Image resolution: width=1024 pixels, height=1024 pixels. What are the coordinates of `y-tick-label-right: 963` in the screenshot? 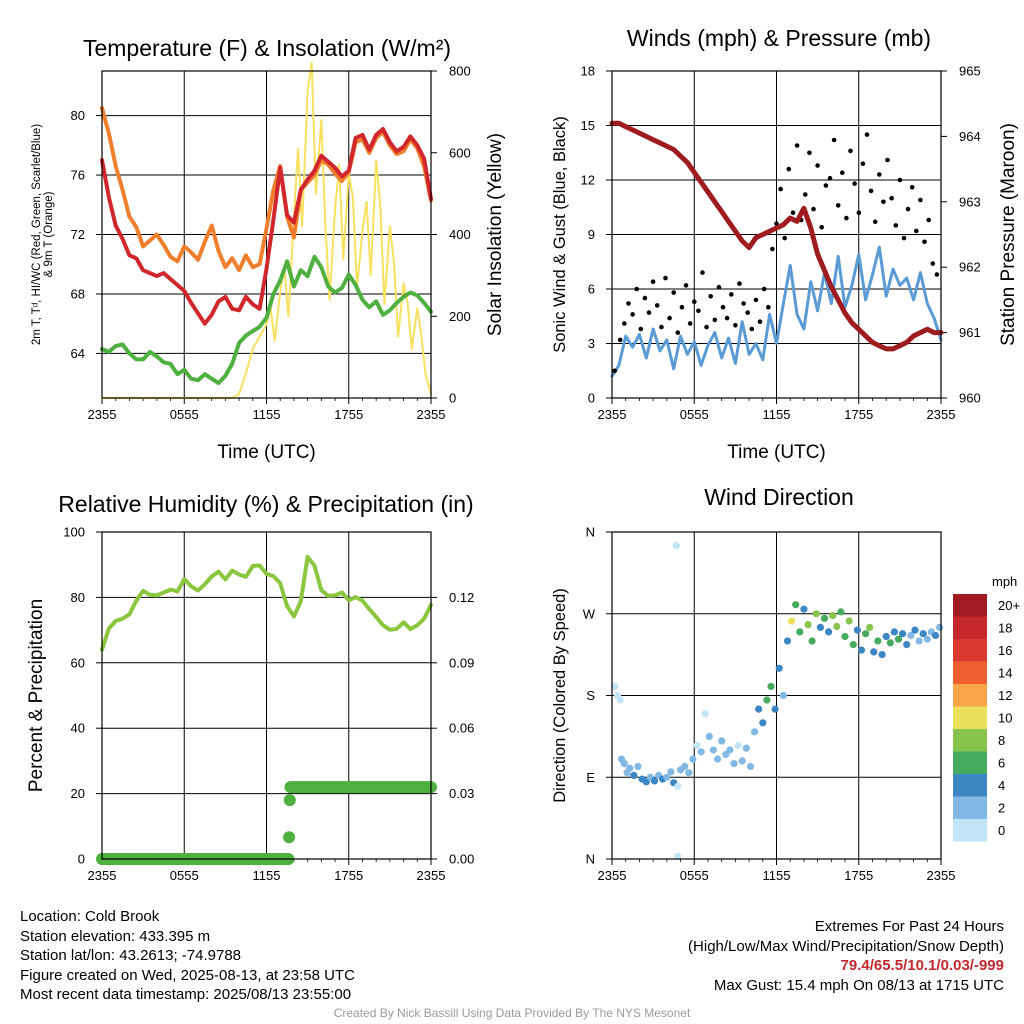 It's located at (970, 201).